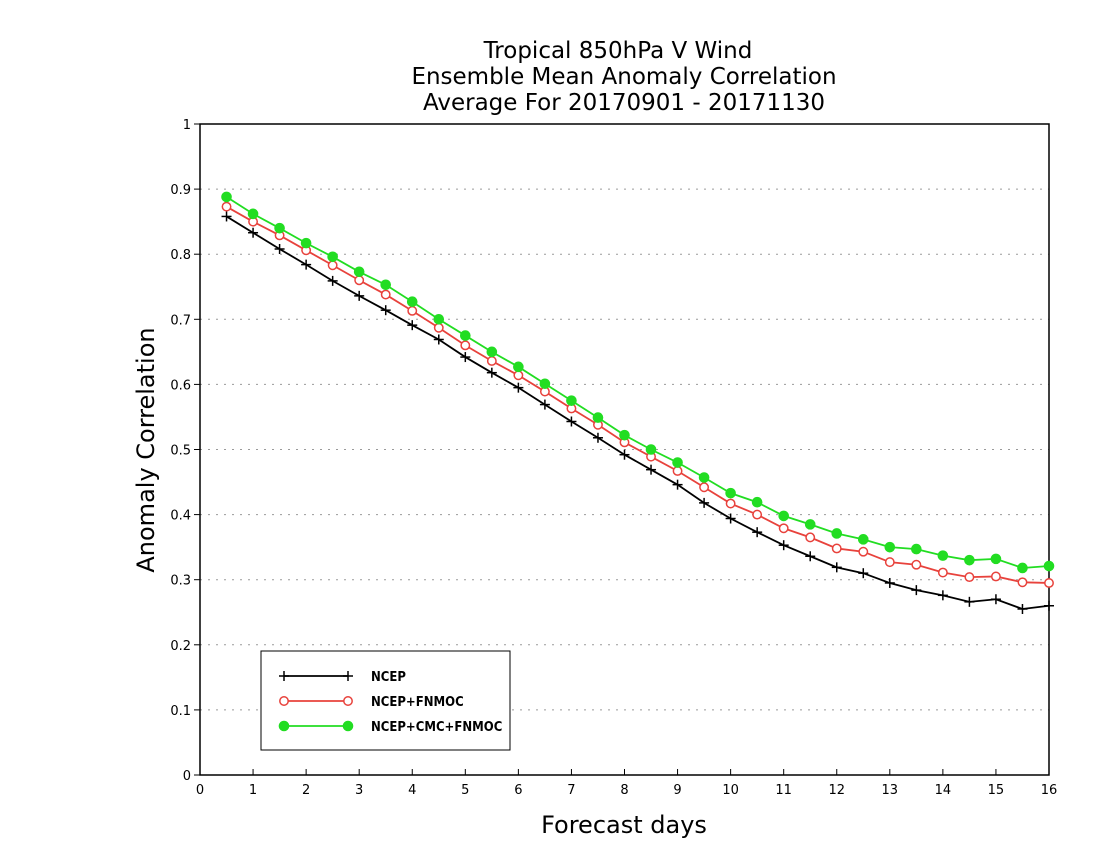 The height and width of the screenshot is (850, 1100). Describe the element at coordinates (436, 727) in the screenshot. I see `legend-label-2: NCEP+CMC+FNMOC` at that location.